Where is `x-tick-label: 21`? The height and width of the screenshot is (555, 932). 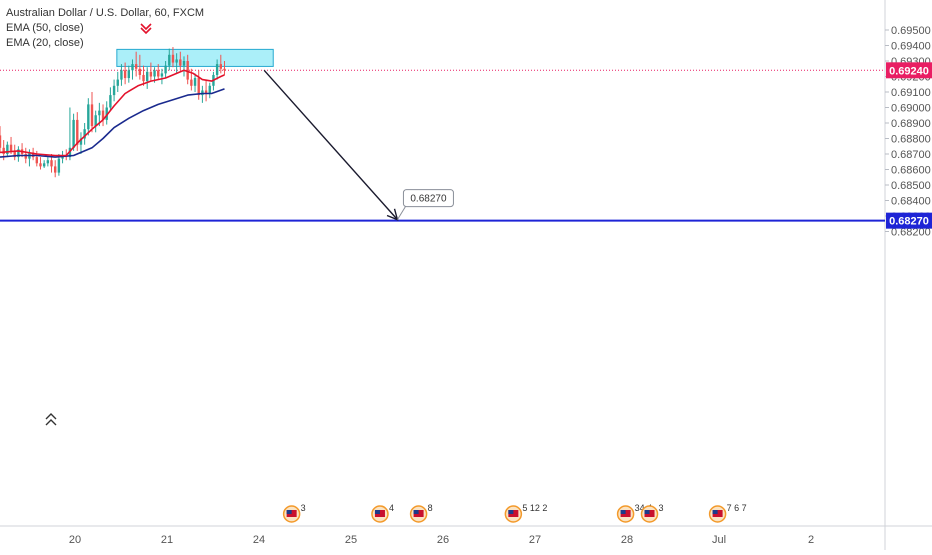 x-tick-label: 21 is located at coordinates (167, 540).